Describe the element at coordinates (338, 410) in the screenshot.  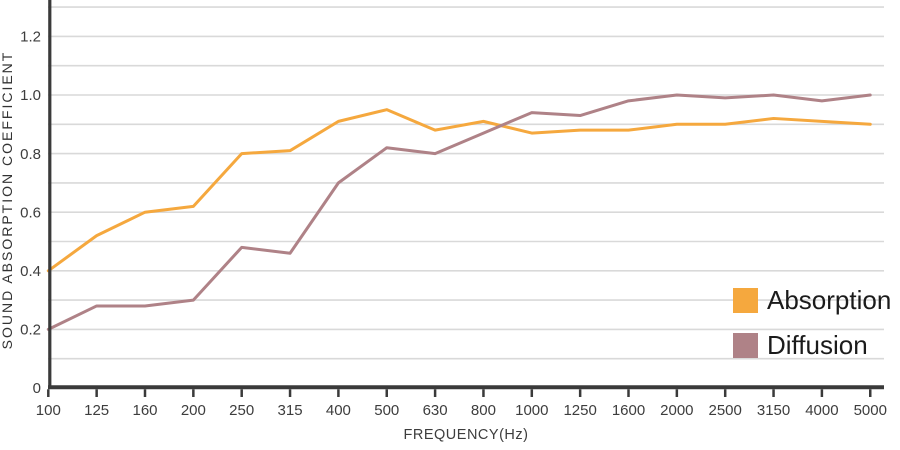
I see `x-tick-label: 400` at that location.